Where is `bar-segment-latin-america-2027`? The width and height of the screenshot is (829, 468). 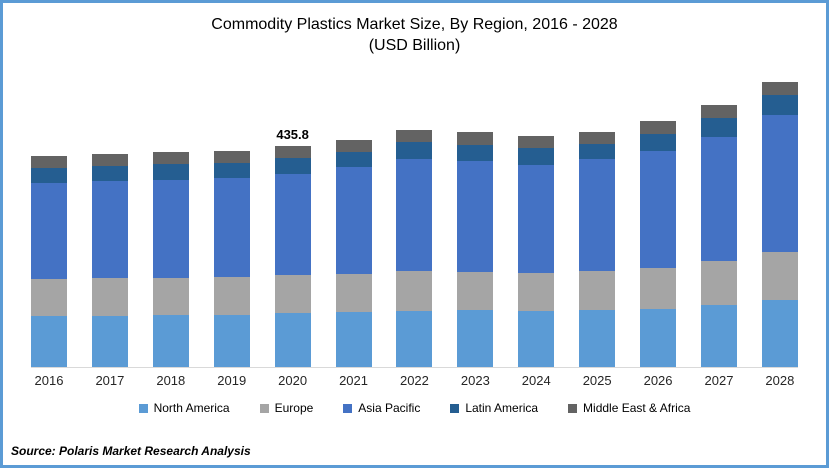 bar-segment-latin-america-2027 is located at coordinates (718, 127).